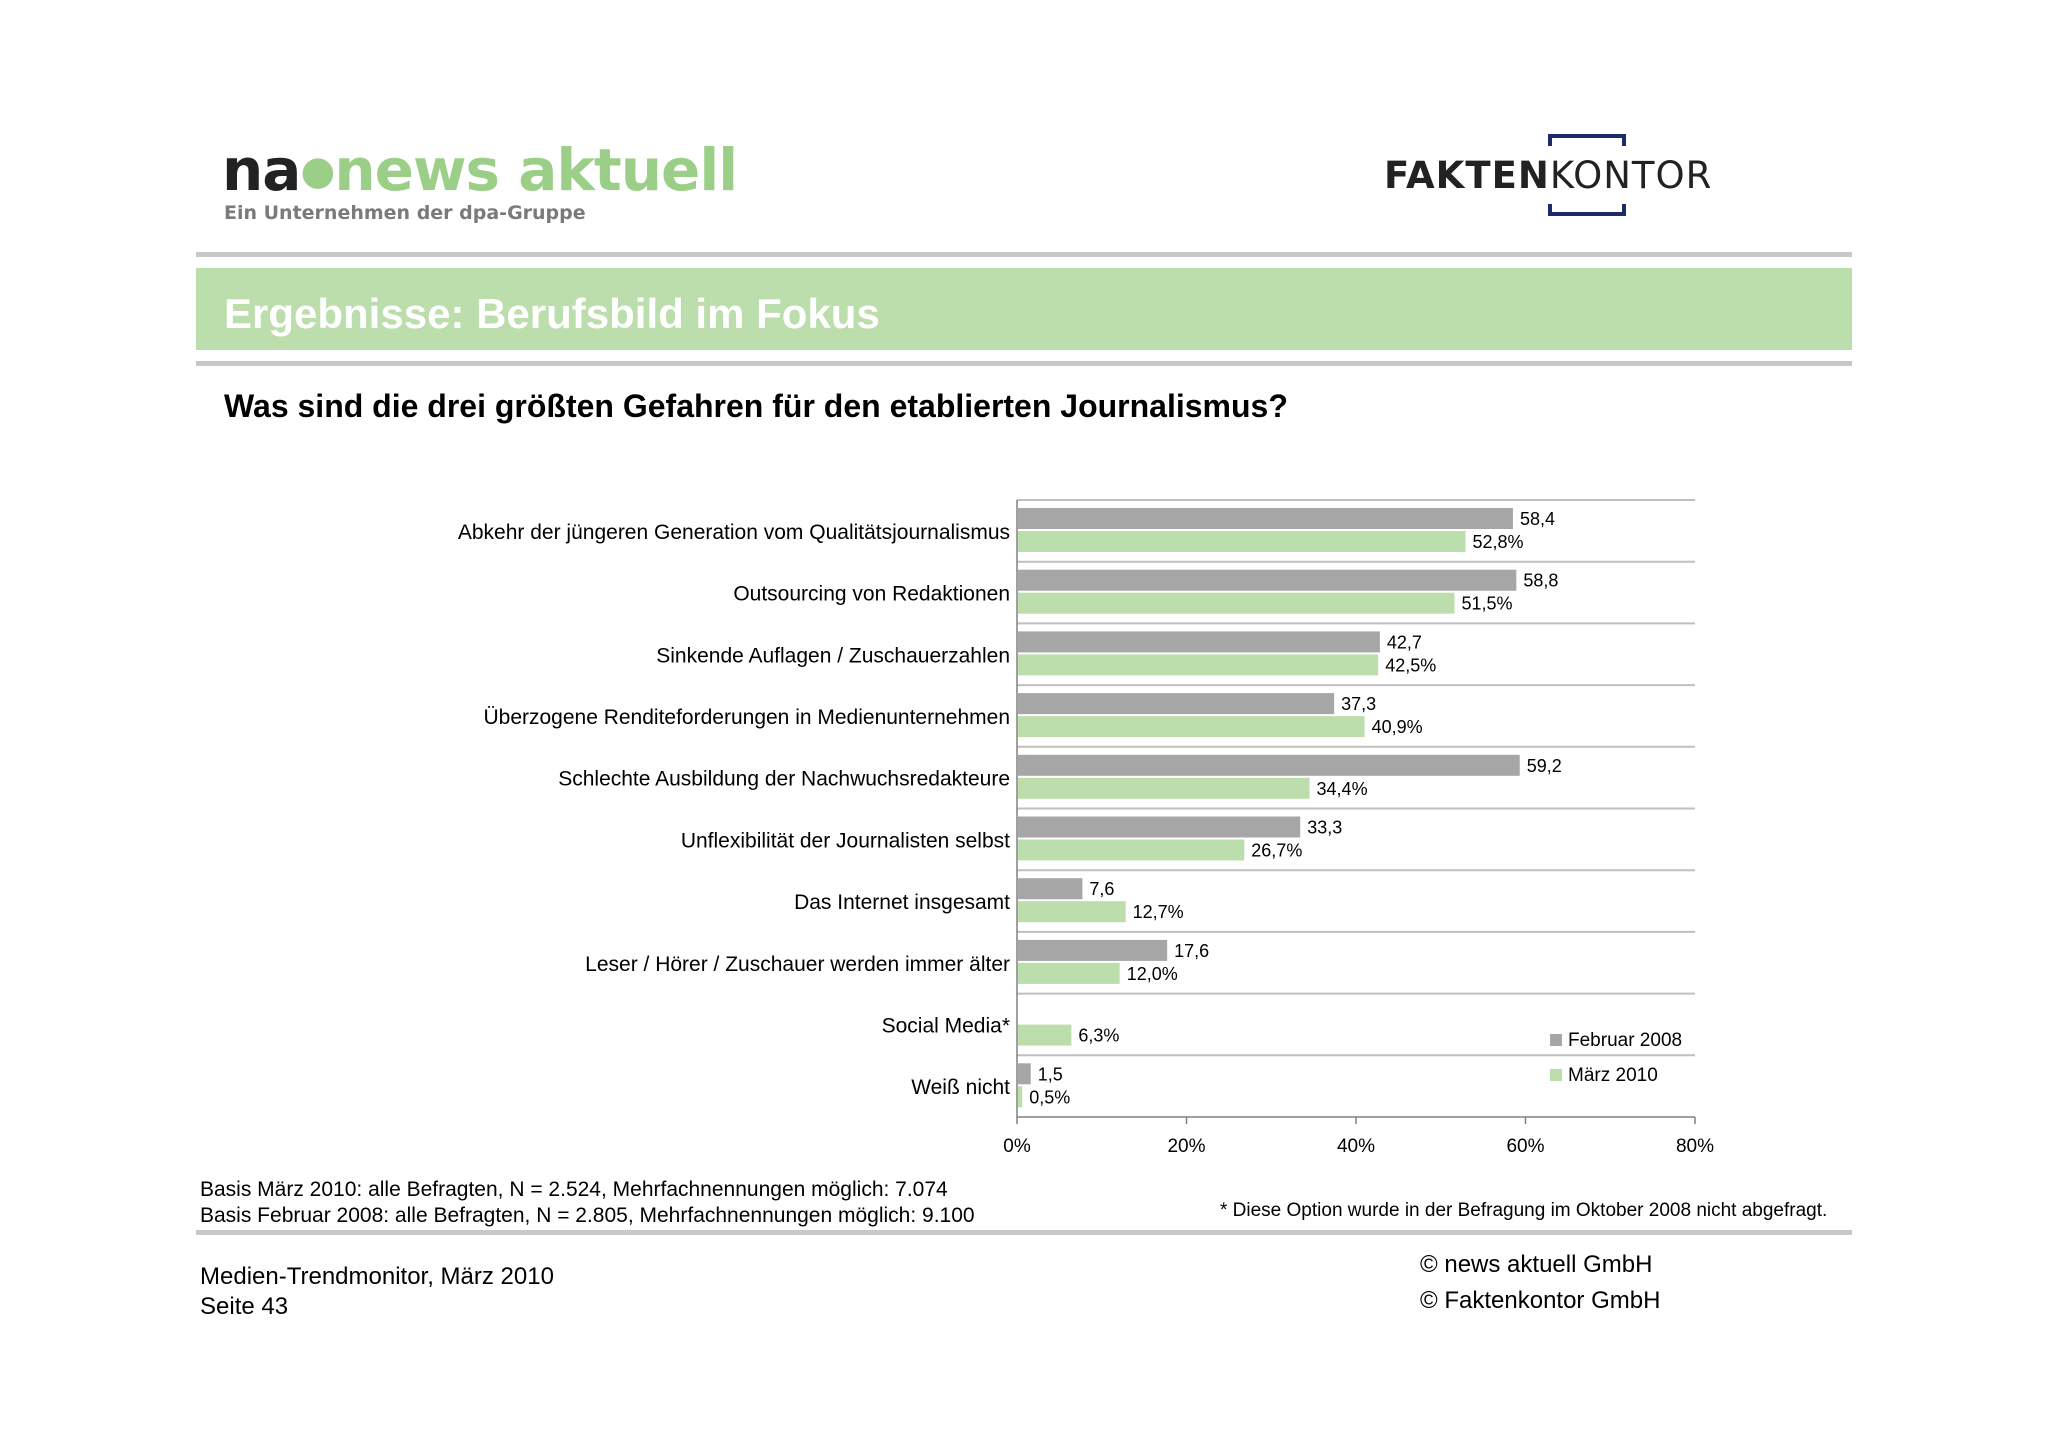 The width and height of the screenshot is (2048, 1447). What do you see at coordinates (1613, 1075) in the screenshot?
I see `legend-label: März 2010` at bounding box center [1613, 1075].